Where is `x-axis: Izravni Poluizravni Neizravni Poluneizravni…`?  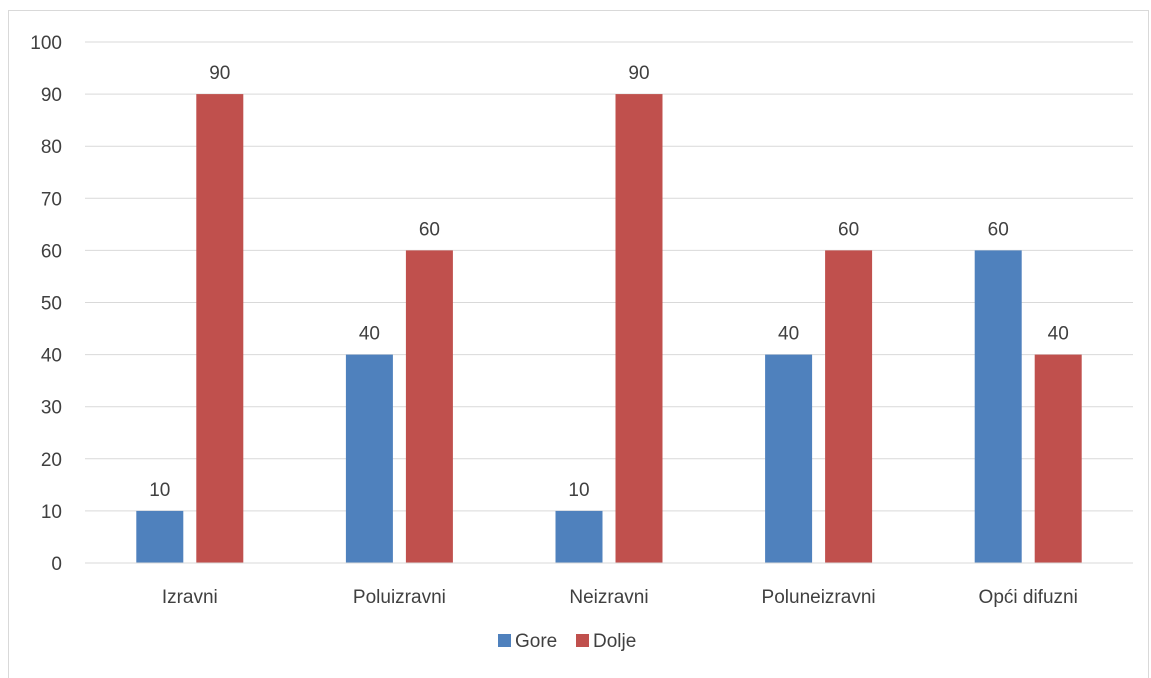 x-axis: Izravni Poluizravni Neizravni Poluneizravni… is located at coordinates (609, 585).